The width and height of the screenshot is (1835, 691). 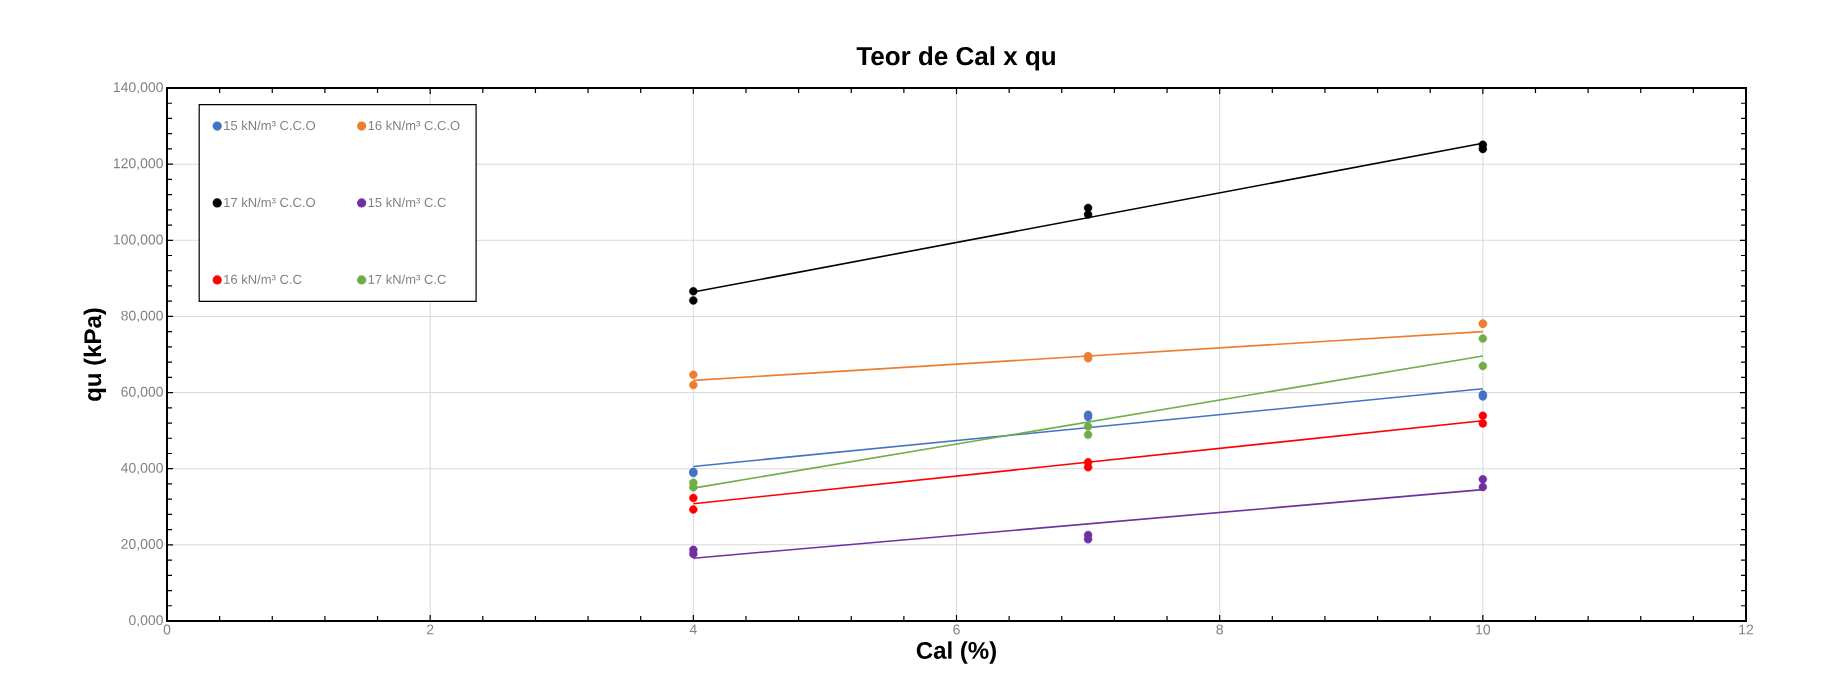 What do you see at coordinates (263, 279) in the screenshot?
I see `legend-label: 16 kN/m³ C.C` at bounding box center [263, 279].